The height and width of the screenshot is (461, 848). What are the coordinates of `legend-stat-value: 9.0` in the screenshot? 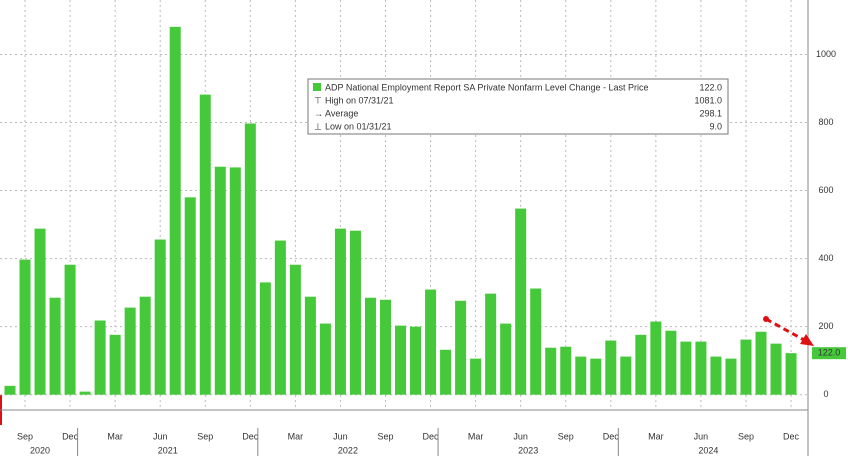 It's located at (715, 126).